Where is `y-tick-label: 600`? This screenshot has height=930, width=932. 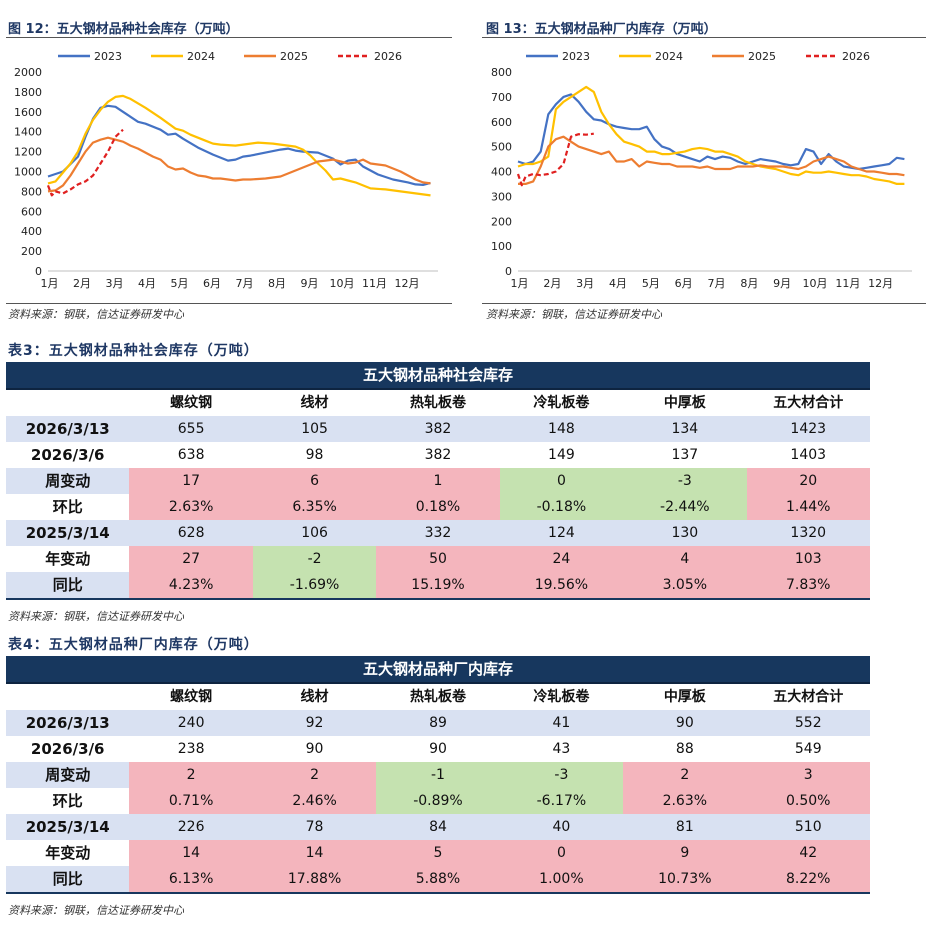
y-tick-label: 600 is located at coordinates (31, 211).